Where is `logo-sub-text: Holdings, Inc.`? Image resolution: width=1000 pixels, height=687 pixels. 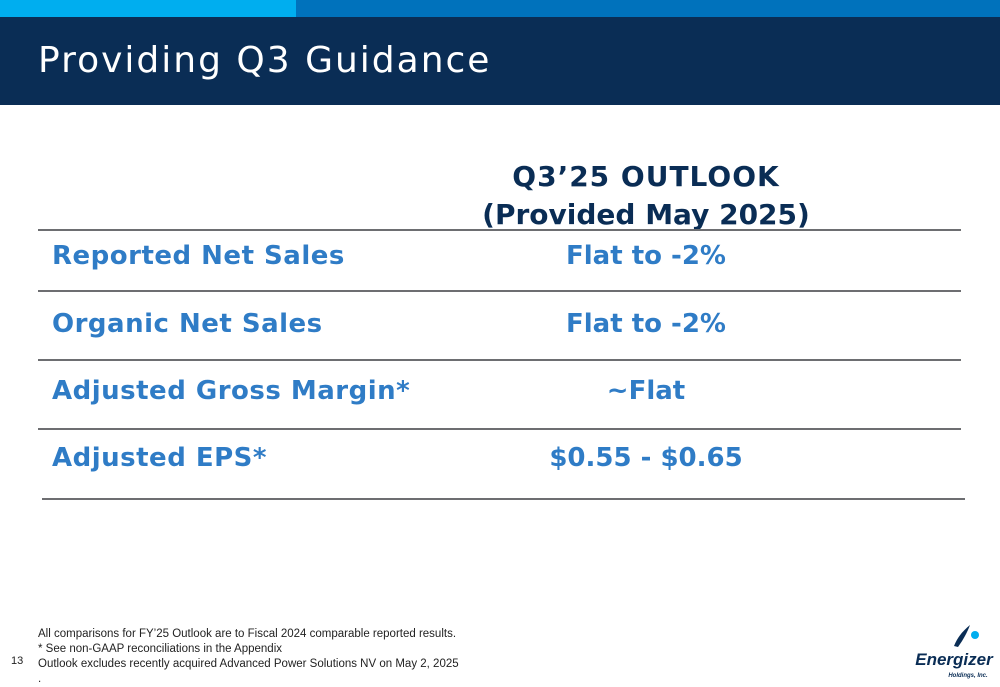 logo-sub-text: Holdings, Inc. is located at coordinates (968, 676).